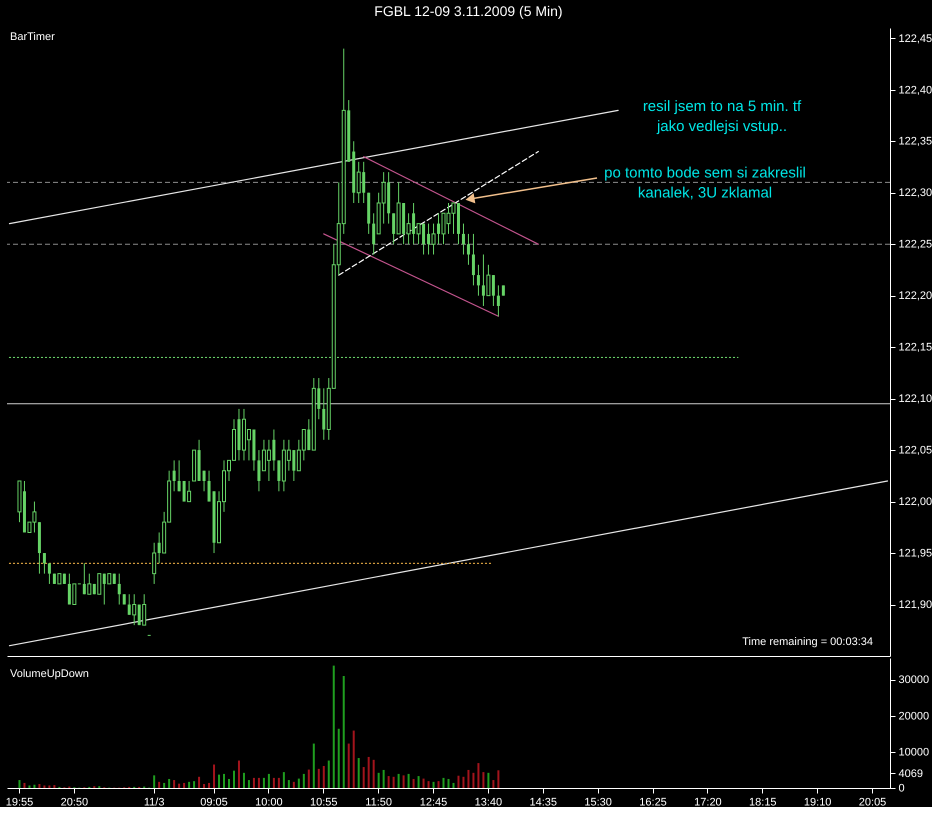  What do you see at coordinates (915, 38) in the screenshot?
I see `y-tick-label: 122,45` at bounding box center [915, 38].